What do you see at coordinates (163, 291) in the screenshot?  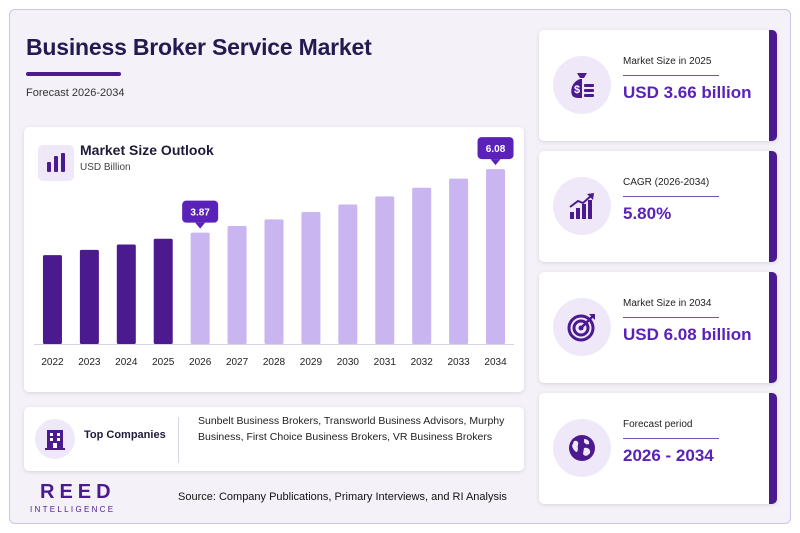 I see `bar-2025` at bounding box center [163, 291].